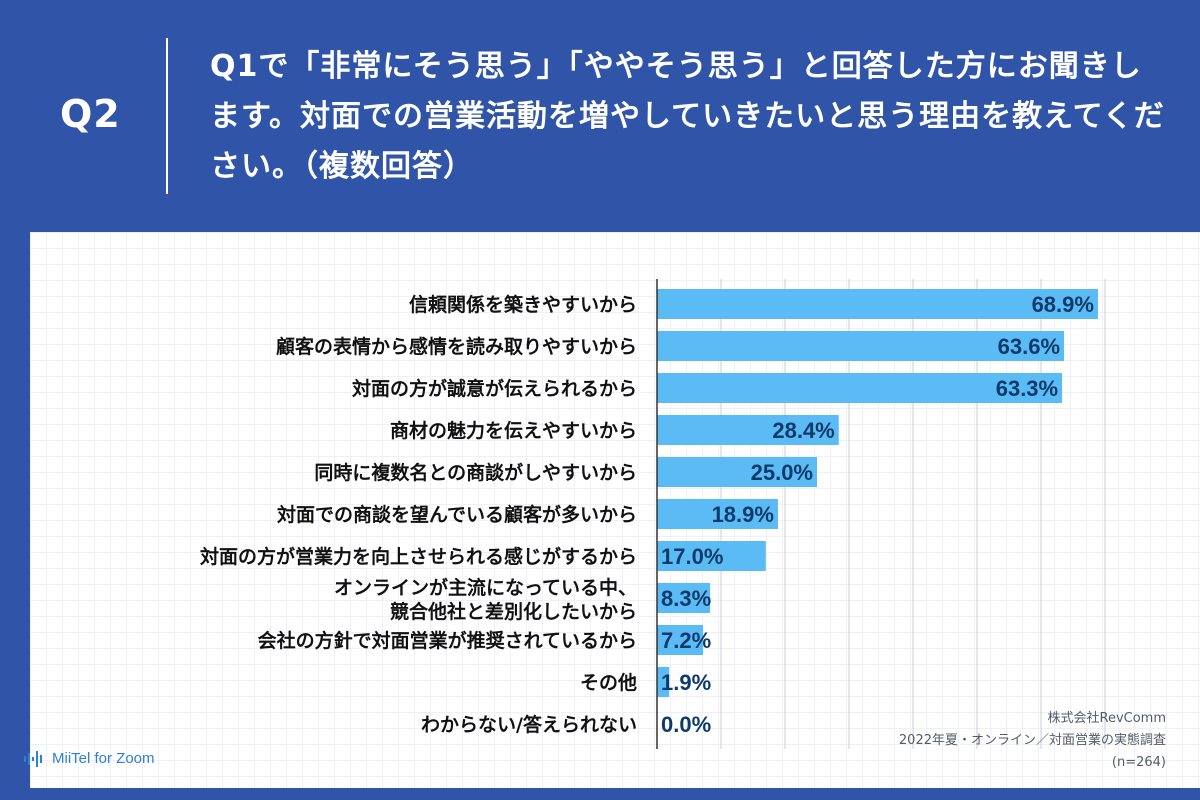  I want to click on category-label: その他, so click(608, 682).